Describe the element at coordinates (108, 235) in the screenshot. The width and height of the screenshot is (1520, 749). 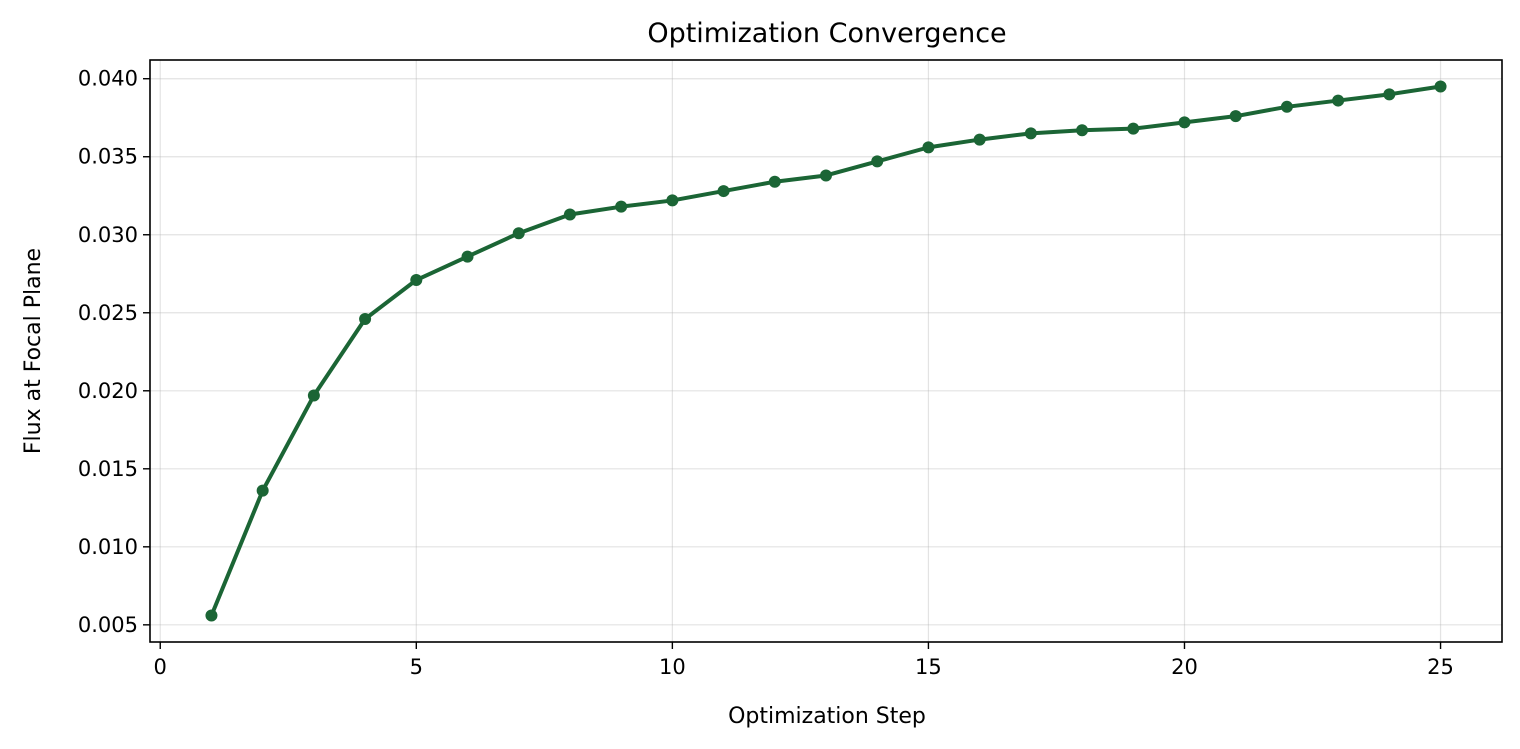
I see `y-tick-label: 0.030` at that location.